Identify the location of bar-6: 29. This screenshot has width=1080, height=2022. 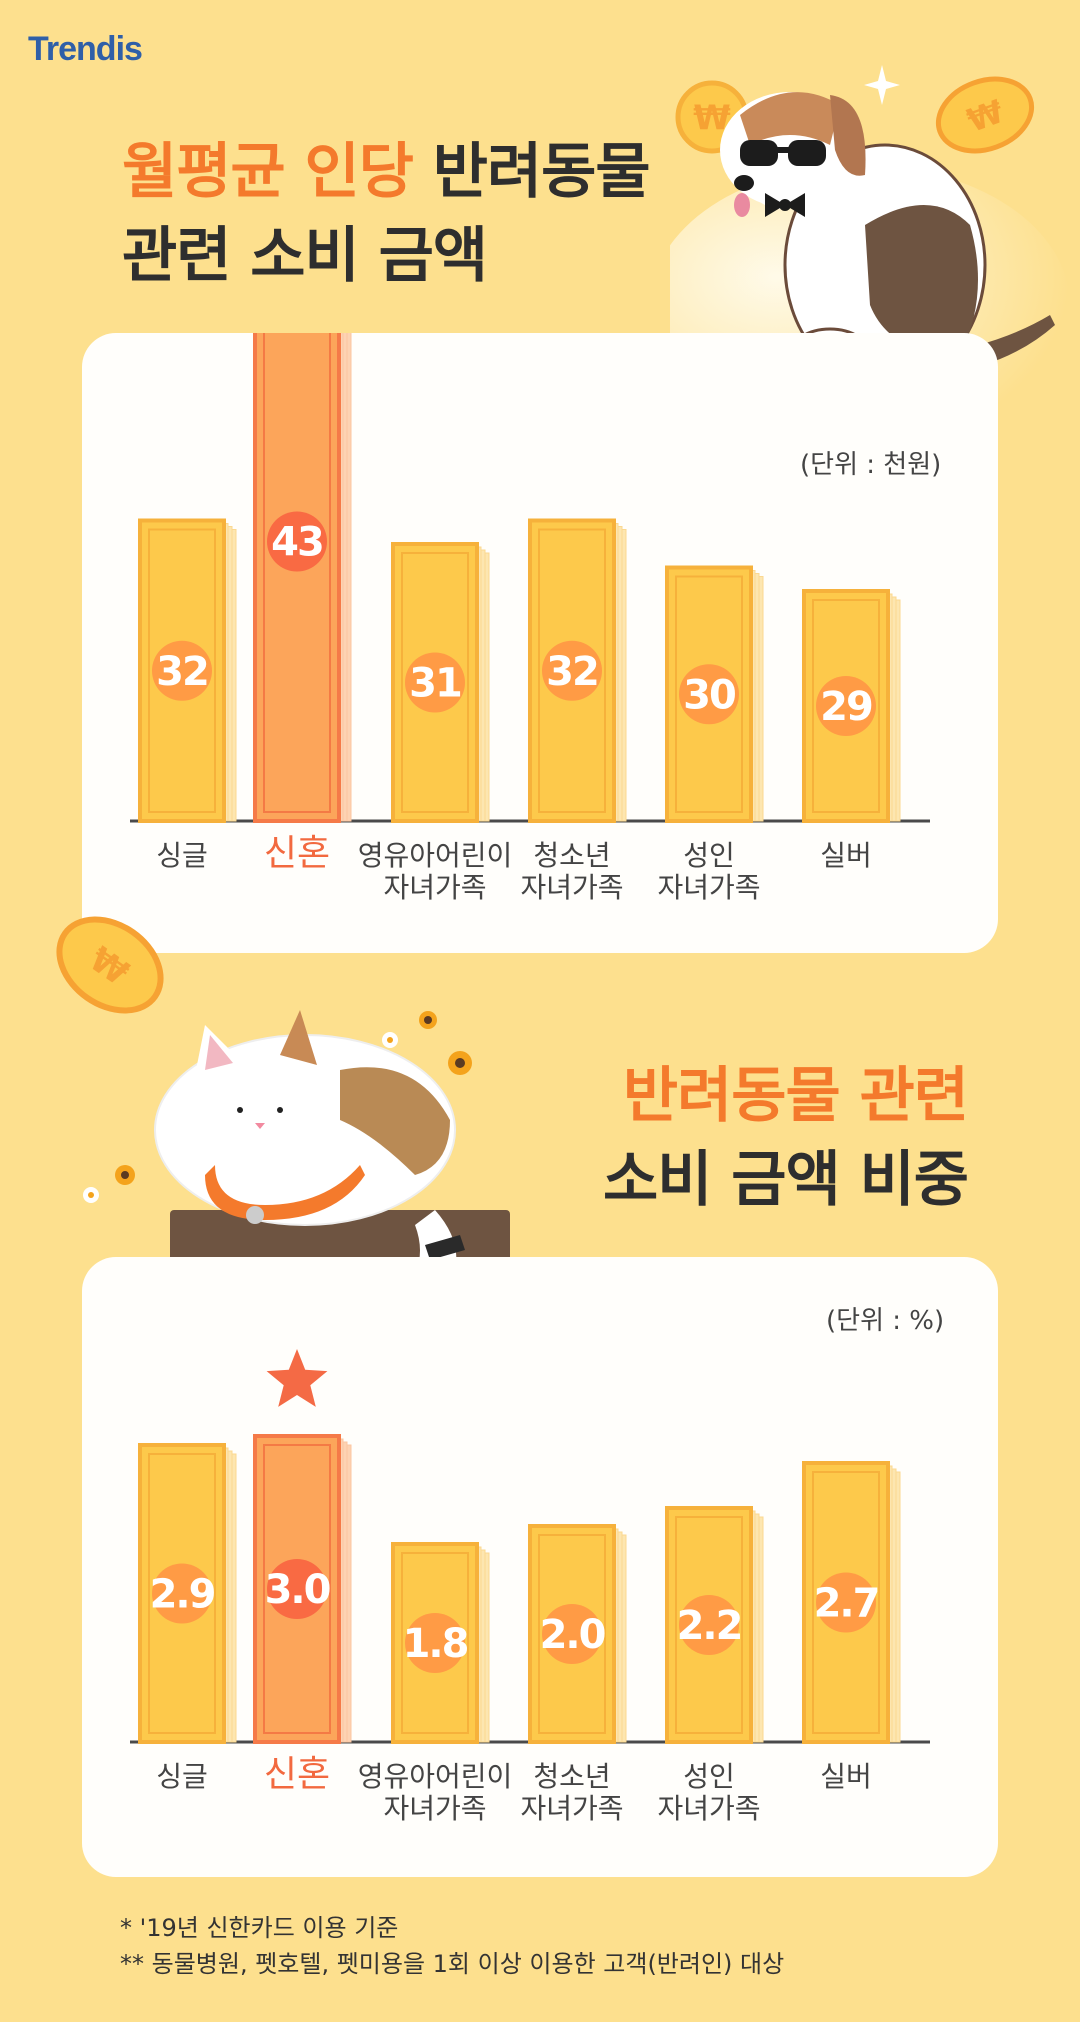
(851, 706).